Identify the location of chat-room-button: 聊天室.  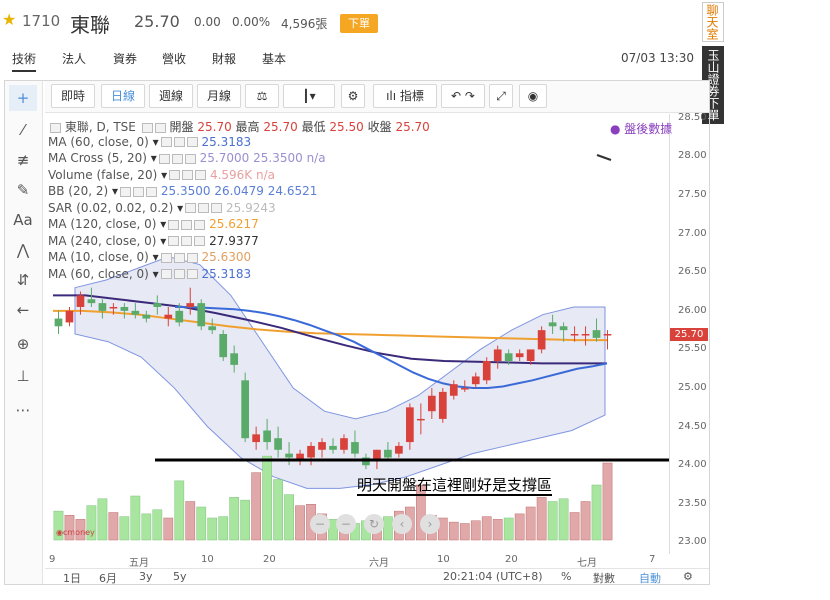
(713, 22).